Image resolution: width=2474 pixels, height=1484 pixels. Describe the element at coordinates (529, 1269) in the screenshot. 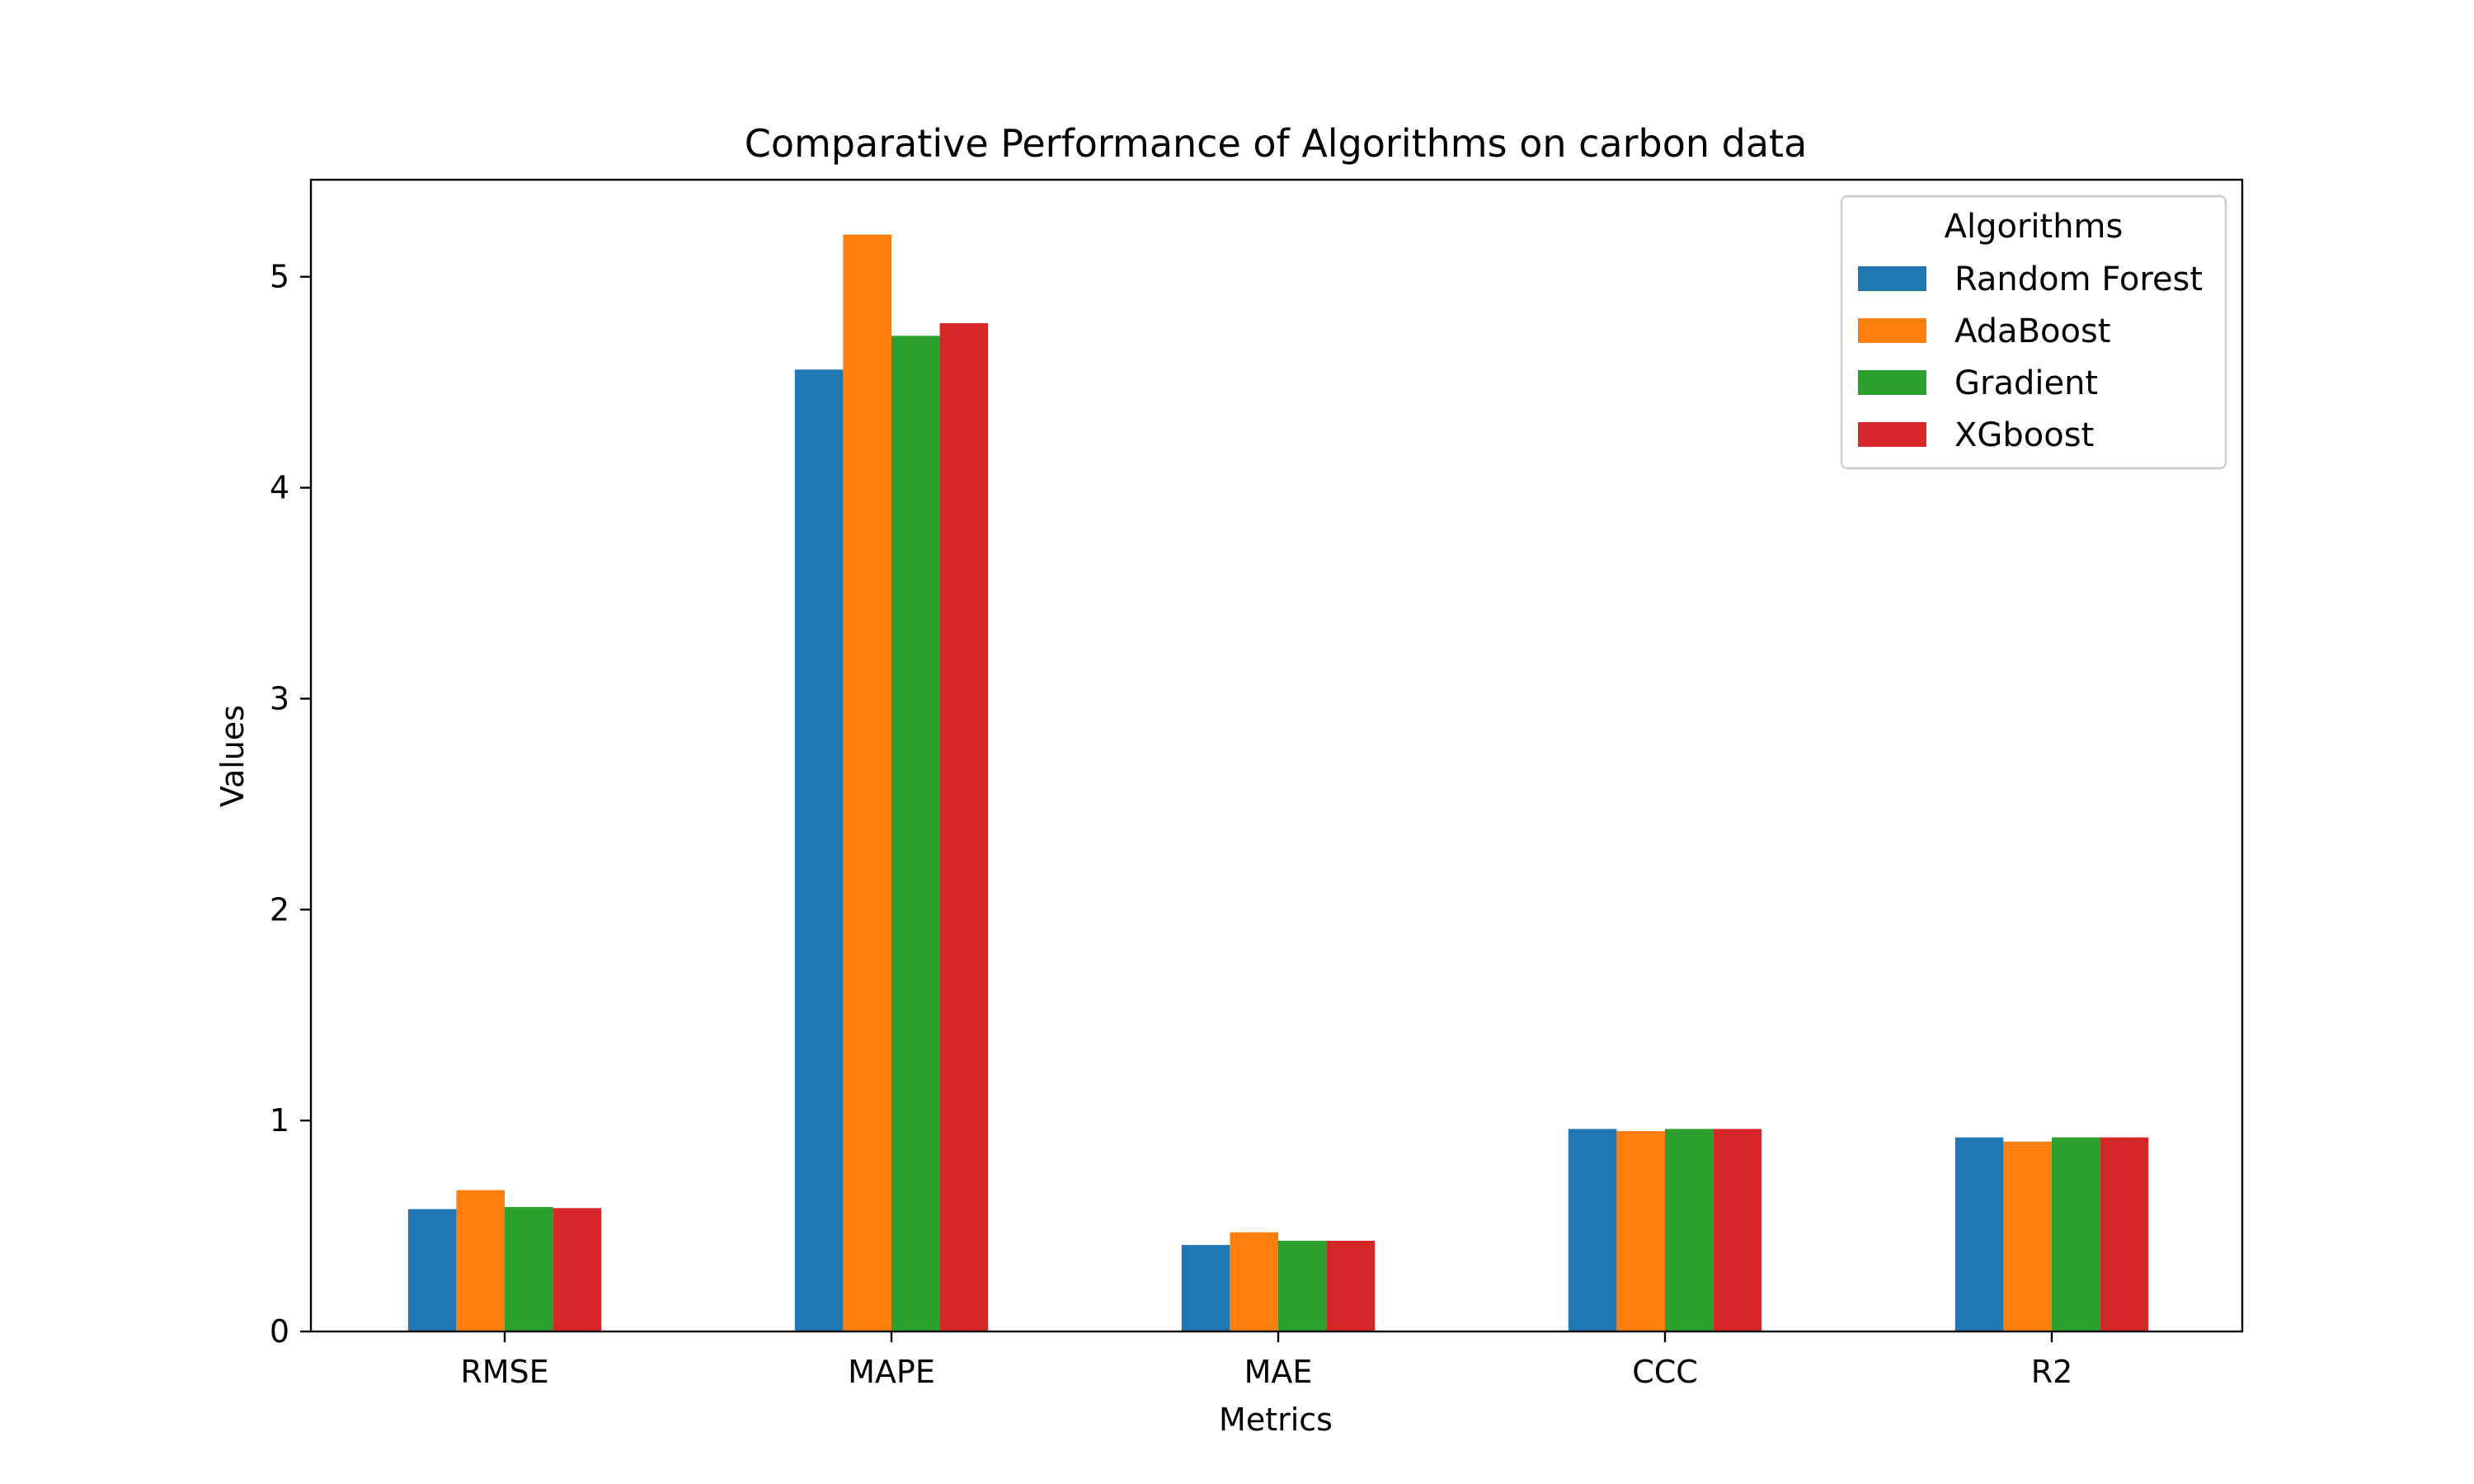

I see `bar-gradient-rmse` at that location.